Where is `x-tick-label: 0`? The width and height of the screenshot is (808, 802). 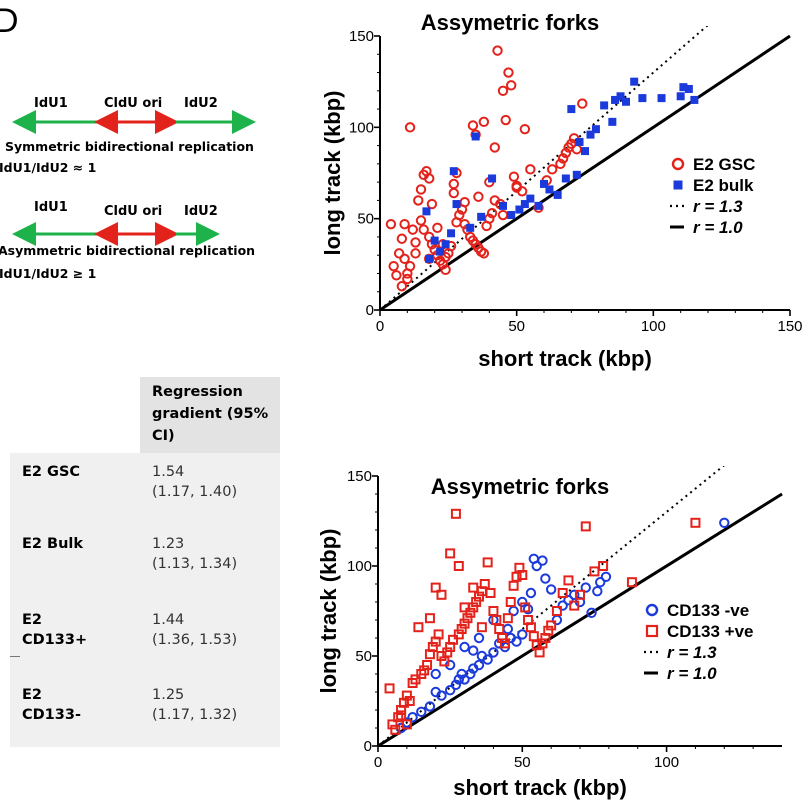 x-tick-label: 0 is located at coordinates (378, 762).